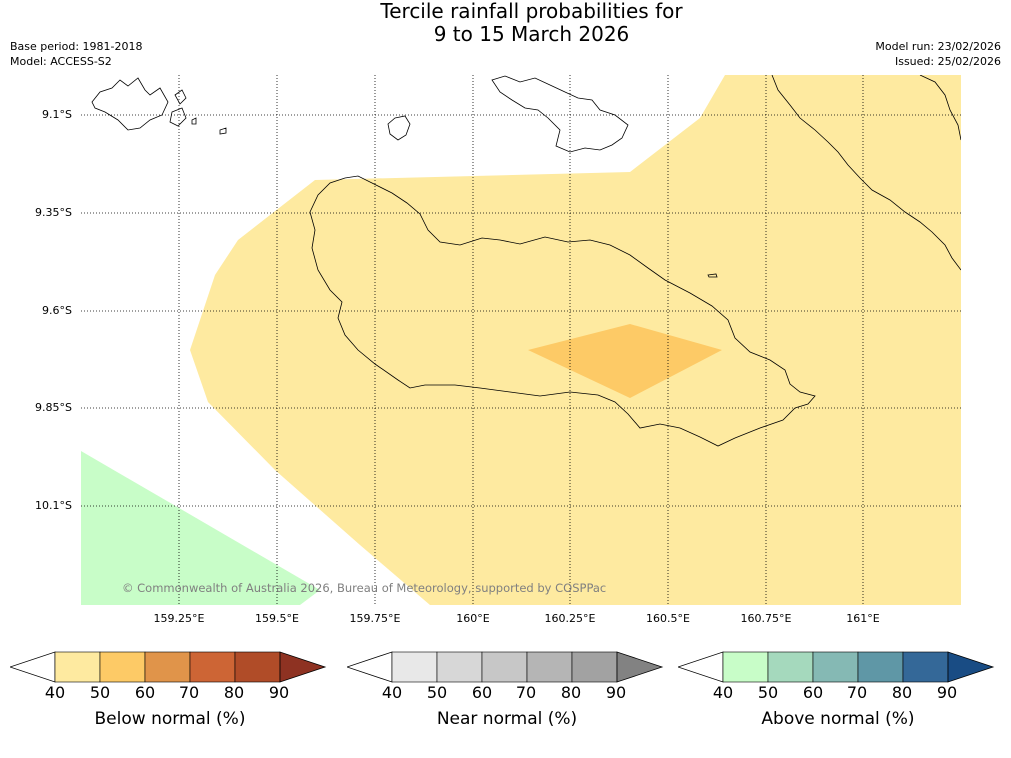 The image size is (1011, 758). What do you see at coordinates (863, 618) in the screenshot?
I see `lon-label: 161°E` at bounding box center [863, 618].